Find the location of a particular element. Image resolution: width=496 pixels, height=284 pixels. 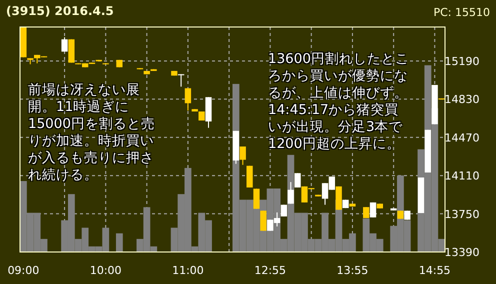

chart-title: (3915) 2016.4.5 is located at coordinates (60, 11).